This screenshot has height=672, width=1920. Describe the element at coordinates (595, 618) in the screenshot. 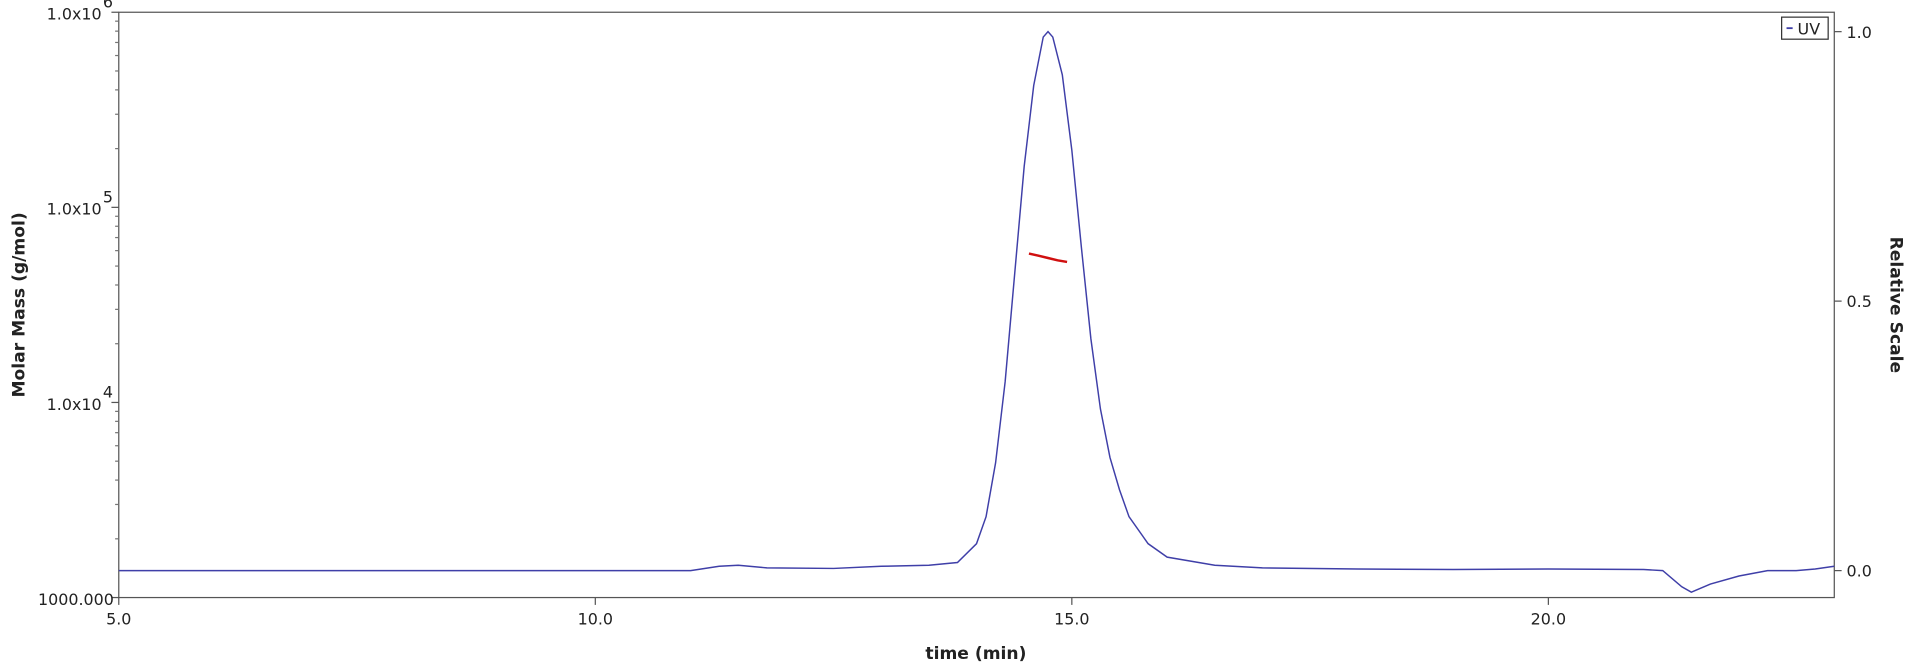

I see `x-tick-label: 10.0` at that location.